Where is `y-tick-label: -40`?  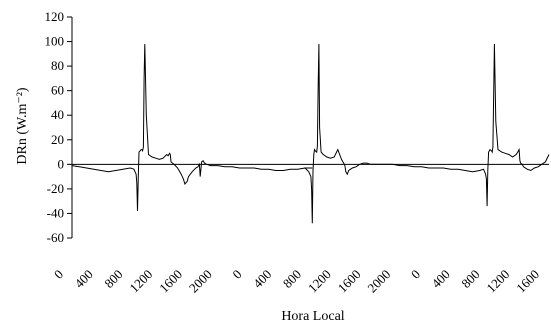 y-tick-label: -40 is located at coordinates (55, 212).